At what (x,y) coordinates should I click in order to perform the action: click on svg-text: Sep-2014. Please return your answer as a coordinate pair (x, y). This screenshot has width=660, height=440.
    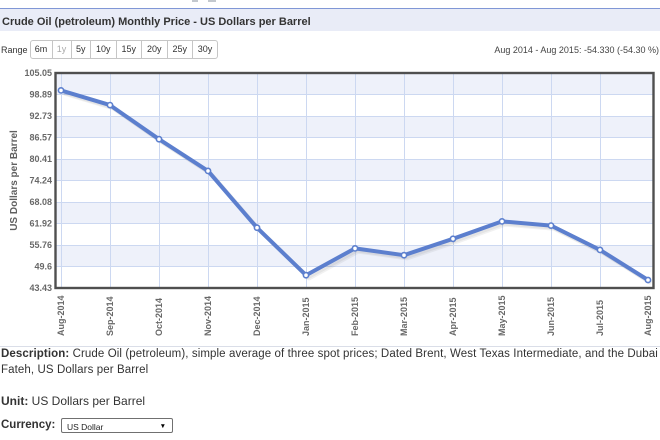
    Looking at the image, I should click on (110, 316).